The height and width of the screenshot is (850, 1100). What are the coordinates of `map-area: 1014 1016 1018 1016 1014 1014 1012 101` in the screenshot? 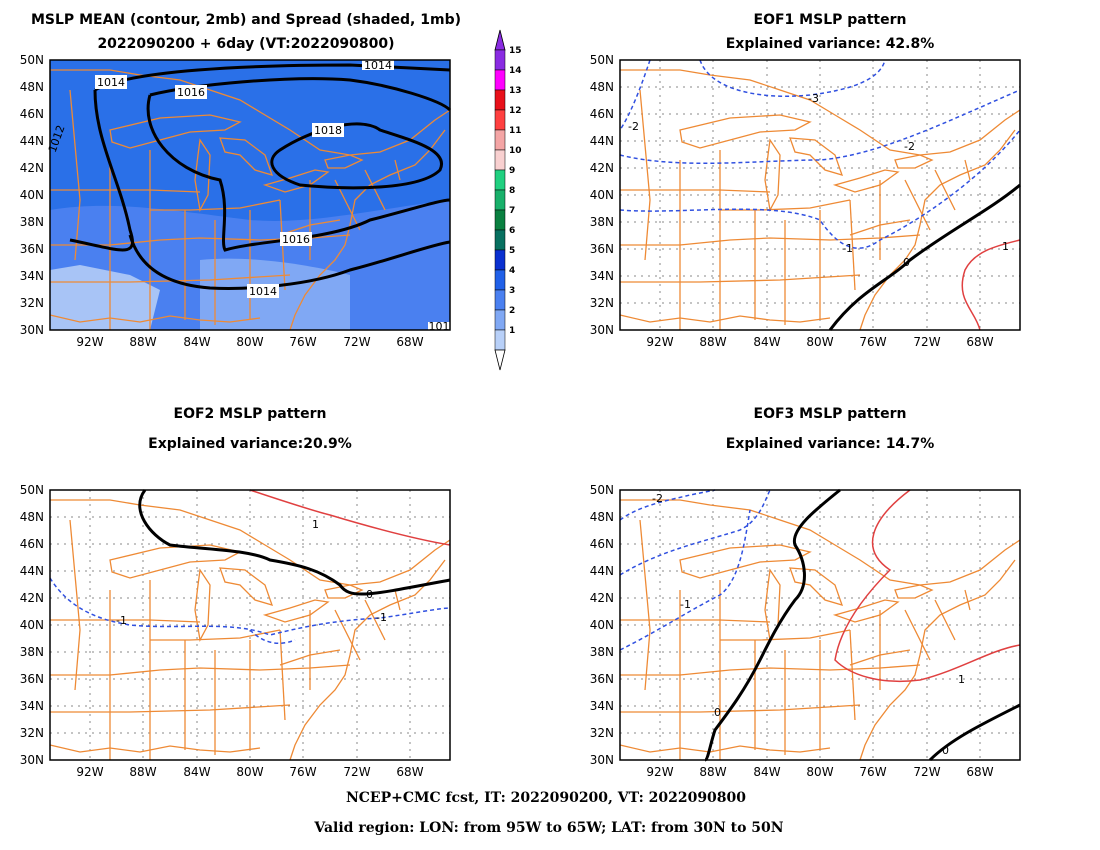 It's located at (249, 196).